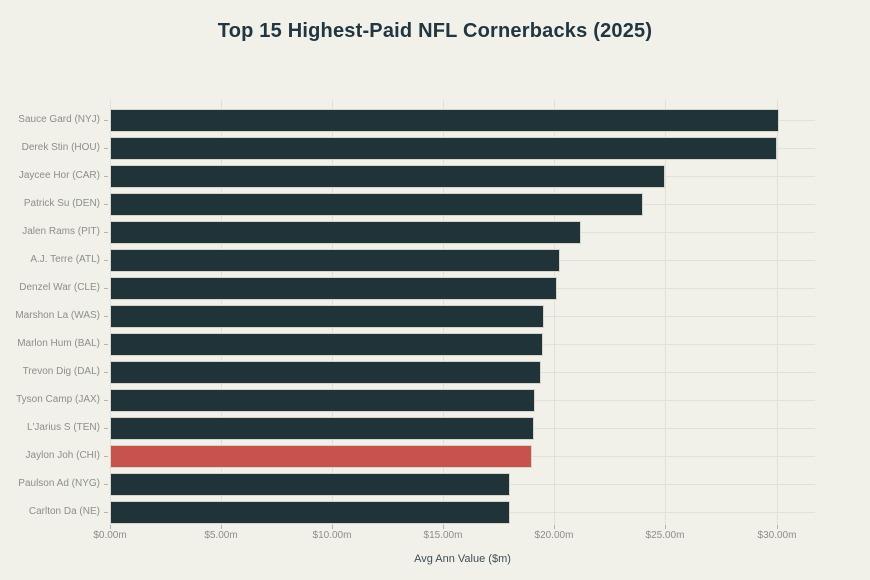 Image resolution: width=870 pixels, height=580 pixels. What do you see at coordinates (61, 371) in the screenshot?
I see `y-axis-label: Trevon Dig (DAL)` at bounding box center [61, 371].